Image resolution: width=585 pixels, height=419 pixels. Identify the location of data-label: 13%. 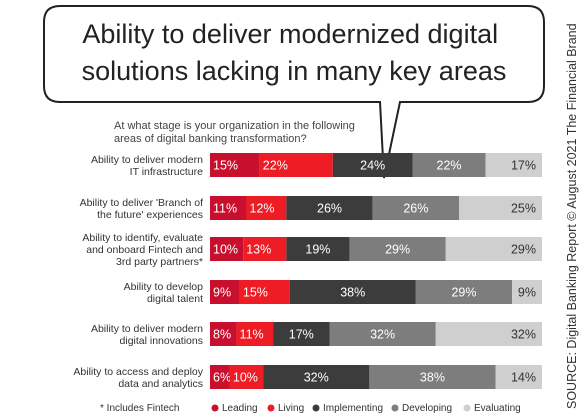
(258, 250).